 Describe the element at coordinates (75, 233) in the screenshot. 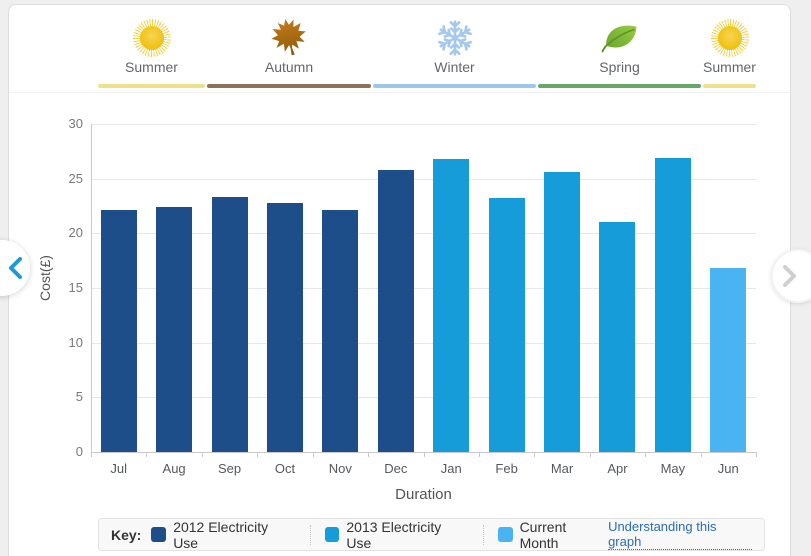

I see `y-tick-label: 20` at that location.